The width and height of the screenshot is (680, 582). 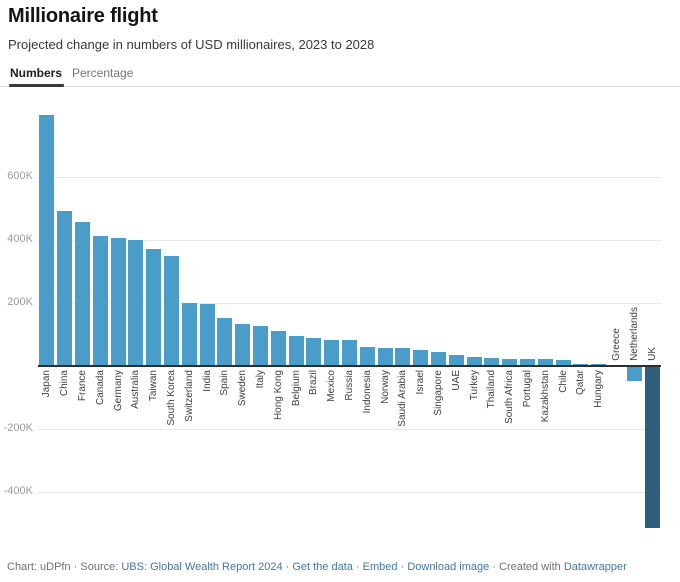 What do you see at coordinates (367, 392) in the screenshot?
I see `xlabel-indonesia: Indonesia` at bounding box center [367, 392].